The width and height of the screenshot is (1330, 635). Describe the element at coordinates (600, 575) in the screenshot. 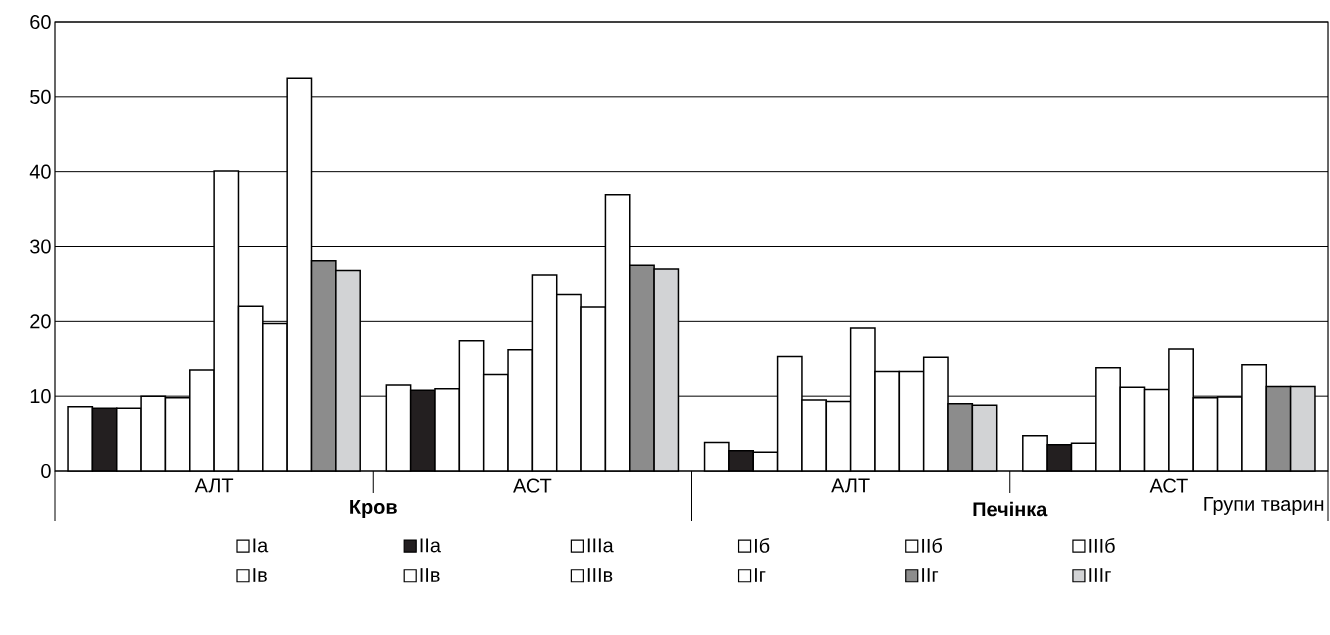

I see `legend-label: IIIв` at that location.